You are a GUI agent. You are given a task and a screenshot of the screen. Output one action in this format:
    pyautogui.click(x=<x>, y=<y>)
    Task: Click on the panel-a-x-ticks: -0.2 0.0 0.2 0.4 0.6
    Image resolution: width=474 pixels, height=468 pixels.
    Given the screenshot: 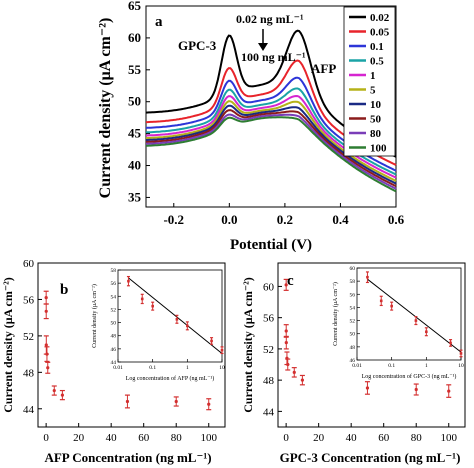 What is the action you would take?
    pyautogui.click(x=284, y=215)
    